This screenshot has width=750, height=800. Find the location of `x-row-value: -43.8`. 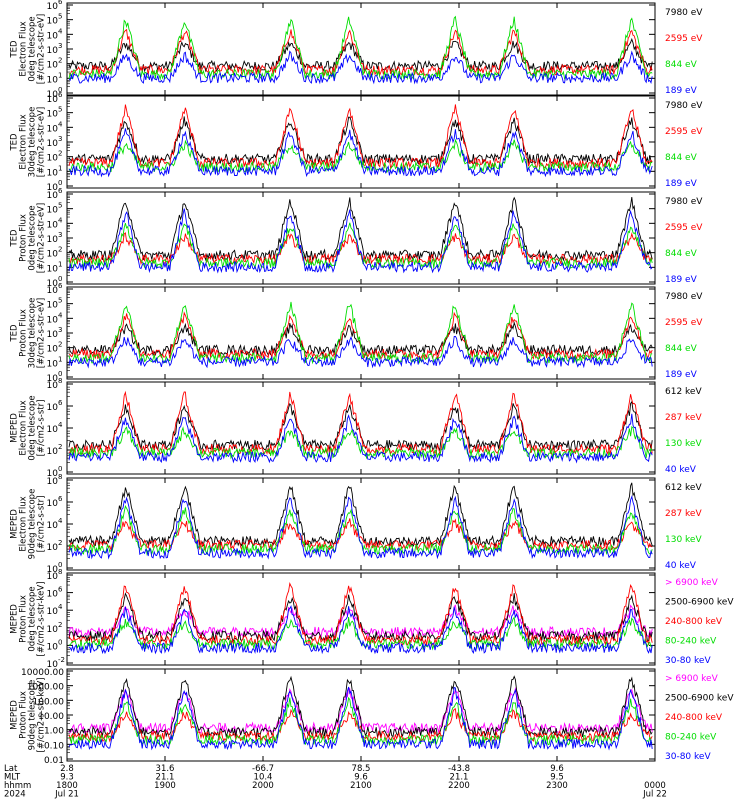

x-row-value: -43.8 is located at coordinates (459, 769).